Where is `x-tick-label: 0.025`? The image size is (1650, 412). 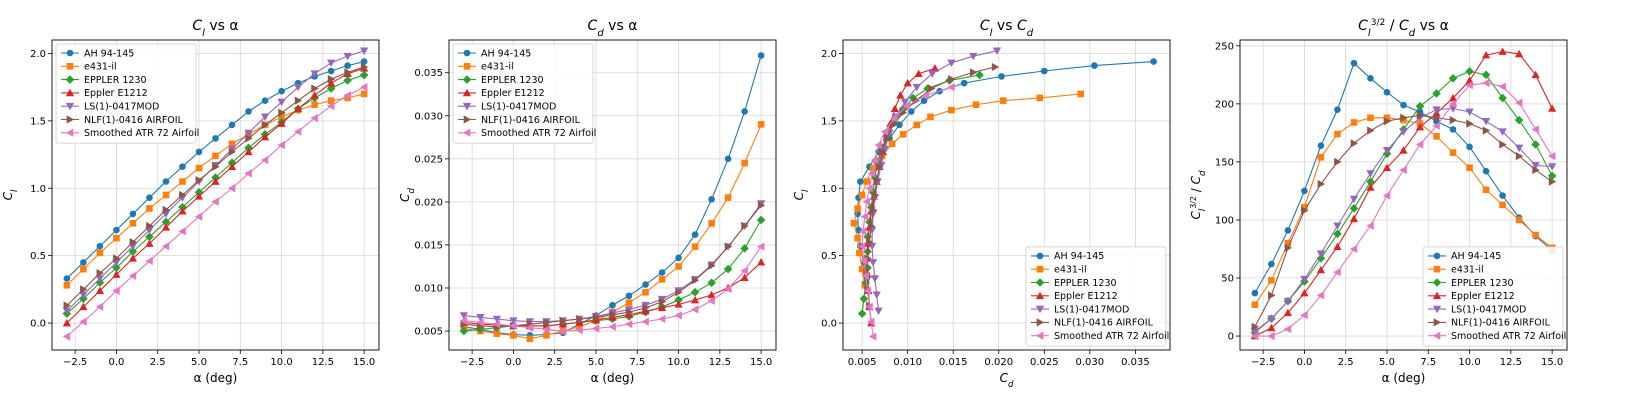 x-tick-label: 0.025 is located at coordinates (1044, 362).